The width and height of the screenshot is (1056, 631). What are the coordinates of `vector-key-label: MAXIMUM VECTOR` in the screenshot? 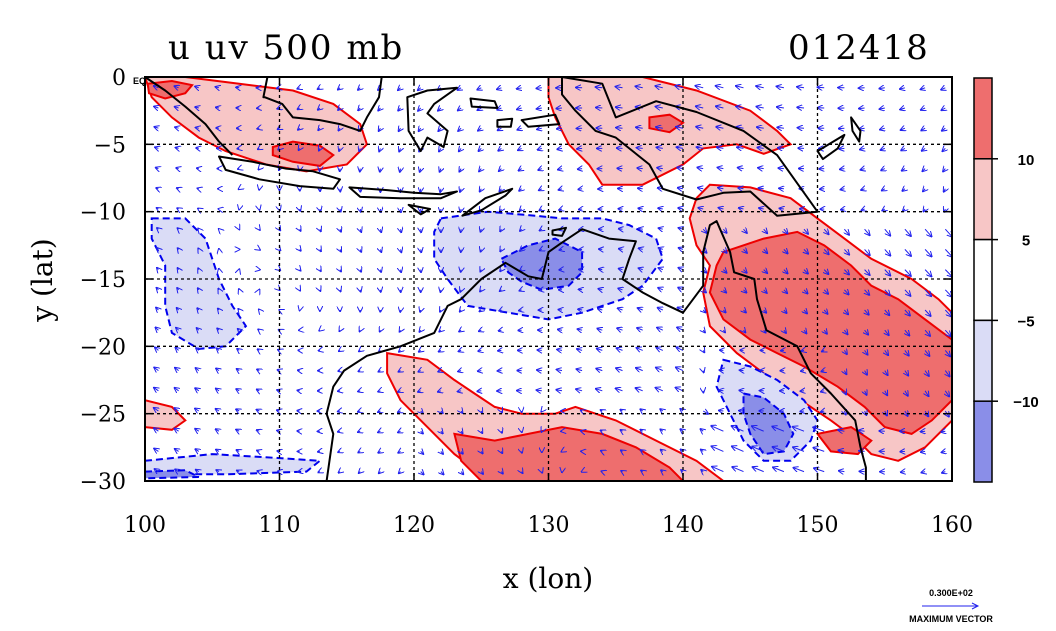 It's located at (951, 619).